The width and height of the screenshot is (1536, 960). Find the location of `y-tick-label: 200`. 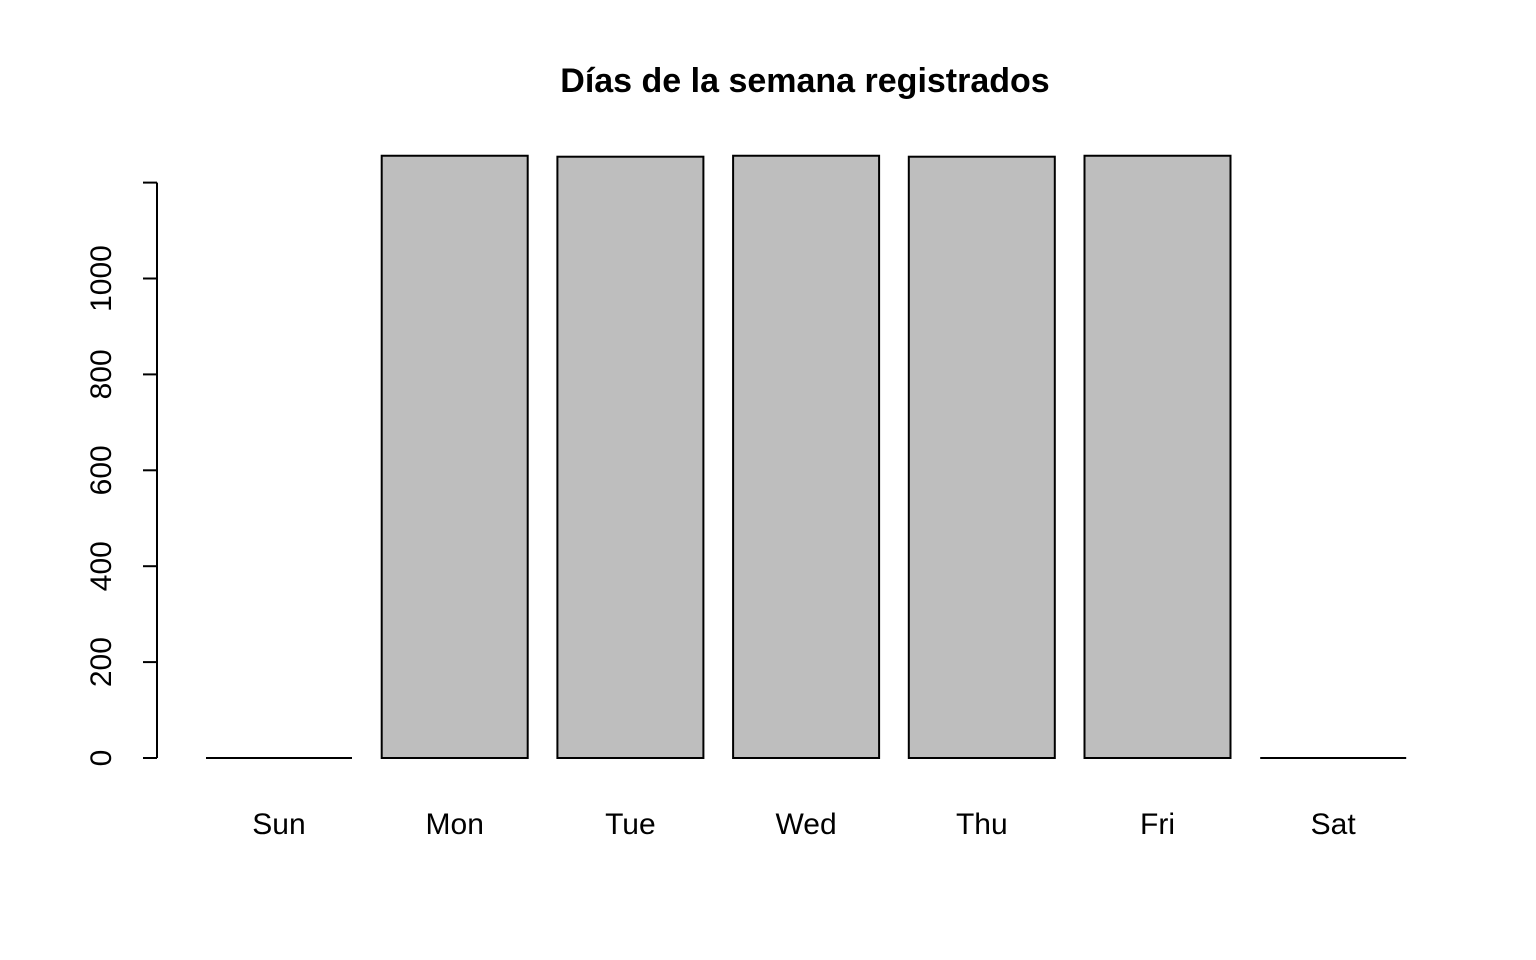

y-tick-label: 200 is located at coordinates (101, 662).